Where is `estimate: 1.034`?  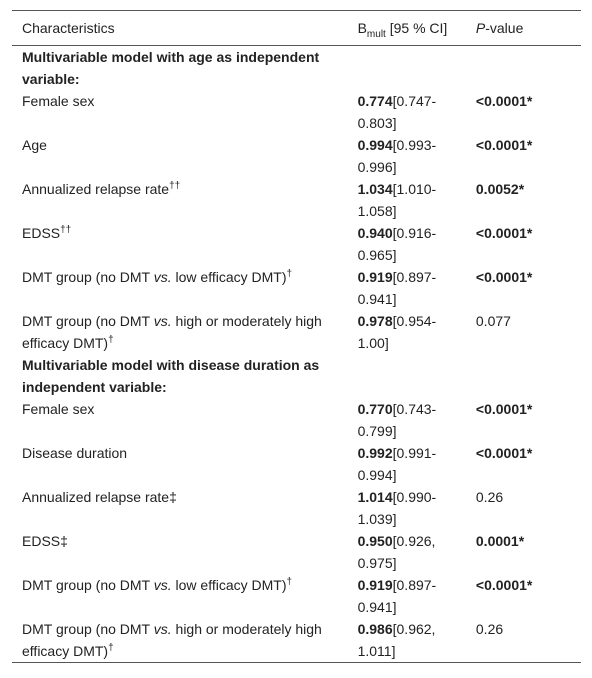
estimate: 1.034 is located at coordinates (375, 189).